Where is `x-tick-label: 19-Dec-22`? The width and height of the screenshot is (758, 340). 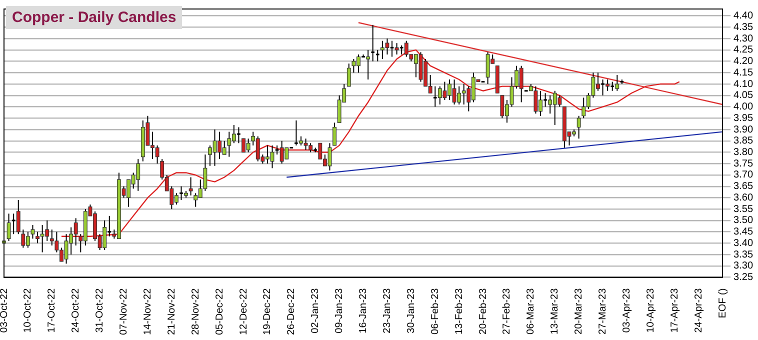
x-tick-label: 19-Dec-22 is located at coordinates (268, 312).